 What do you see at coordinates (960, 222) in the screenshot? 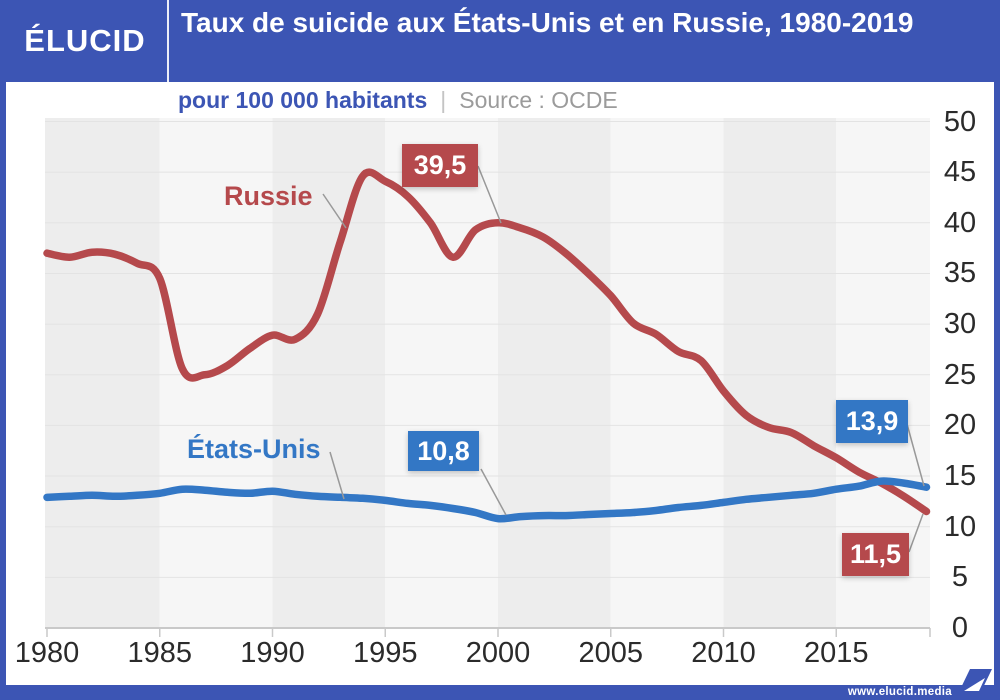
I see `y-tick-label: 40` at bounding box center [960, 222].